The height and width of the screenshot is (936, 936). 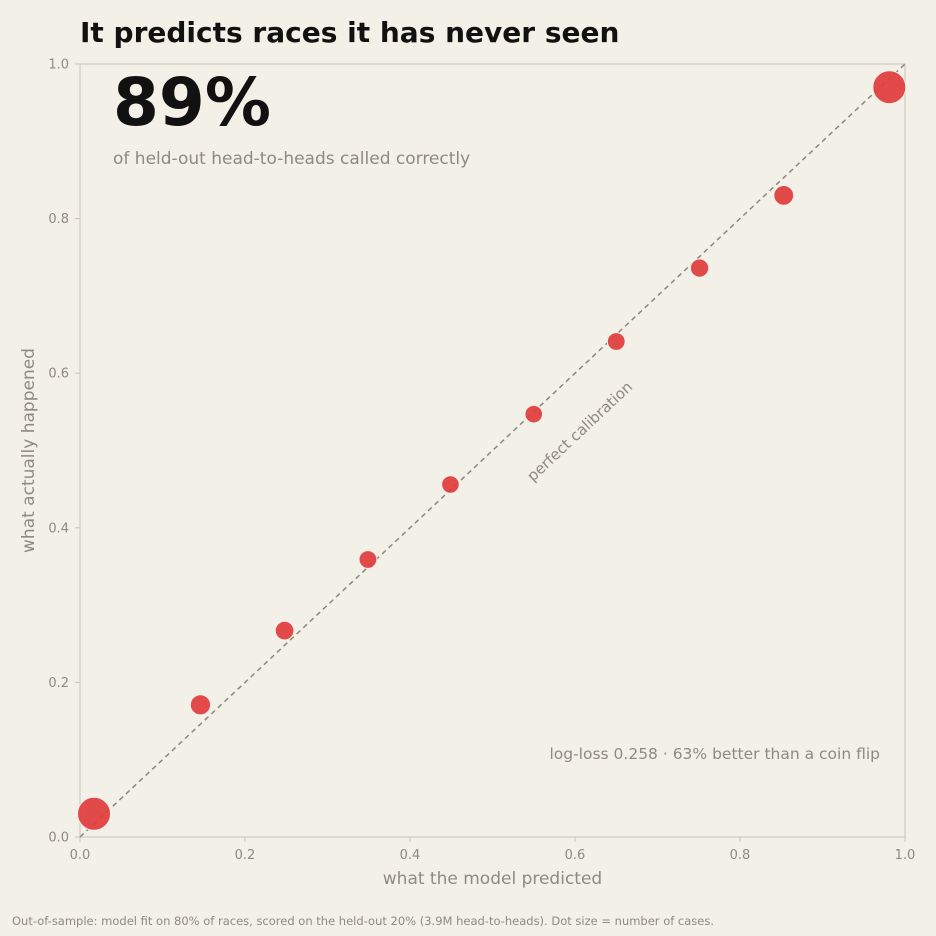 What do you see at coordinates (58, 65) in the screenshot?
I see `y-tick-label: 1.0` at bounding box center [58, 65].